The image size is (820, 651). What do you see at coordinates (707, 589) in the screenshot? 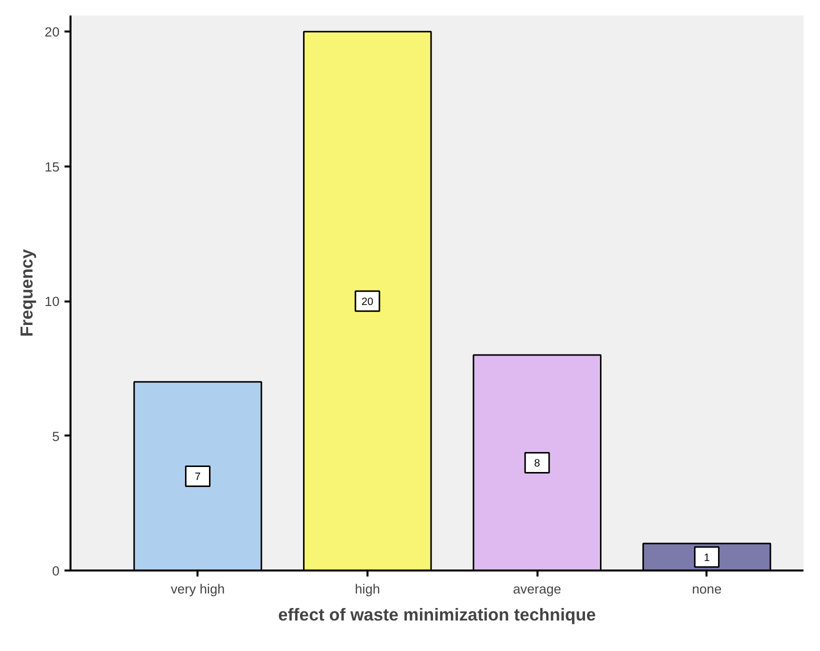
I see `x-tick-label: none` at bounding box center [707, 589].